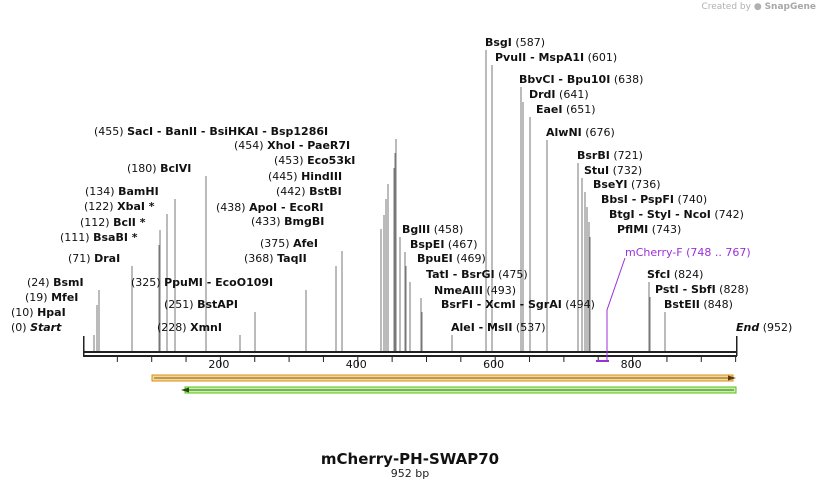  I want to click on site-position: (587), so click(530, 42).